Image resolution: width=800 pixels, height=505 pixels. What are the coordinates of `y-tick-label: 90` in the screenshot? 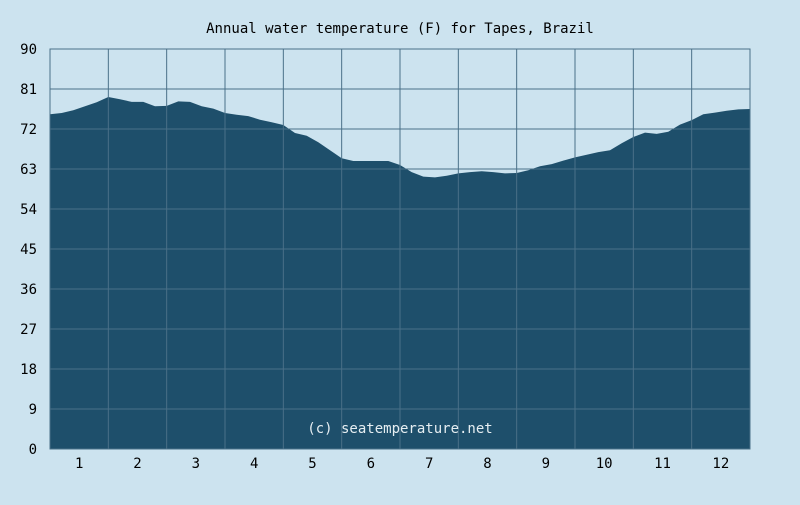 It's located at (28, 50).